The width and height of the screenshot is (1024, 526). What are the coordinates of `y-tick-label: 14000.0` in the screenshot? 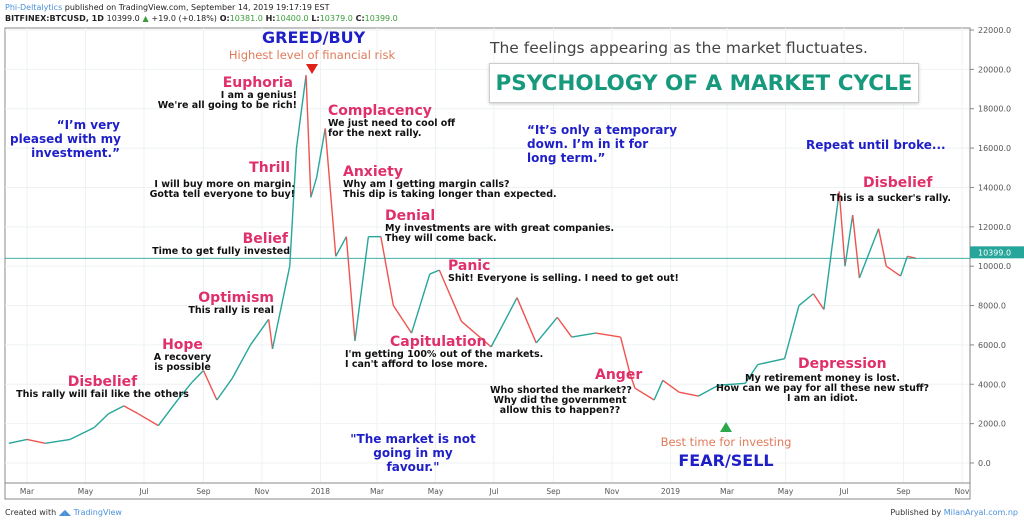 It's located at (994, 187).